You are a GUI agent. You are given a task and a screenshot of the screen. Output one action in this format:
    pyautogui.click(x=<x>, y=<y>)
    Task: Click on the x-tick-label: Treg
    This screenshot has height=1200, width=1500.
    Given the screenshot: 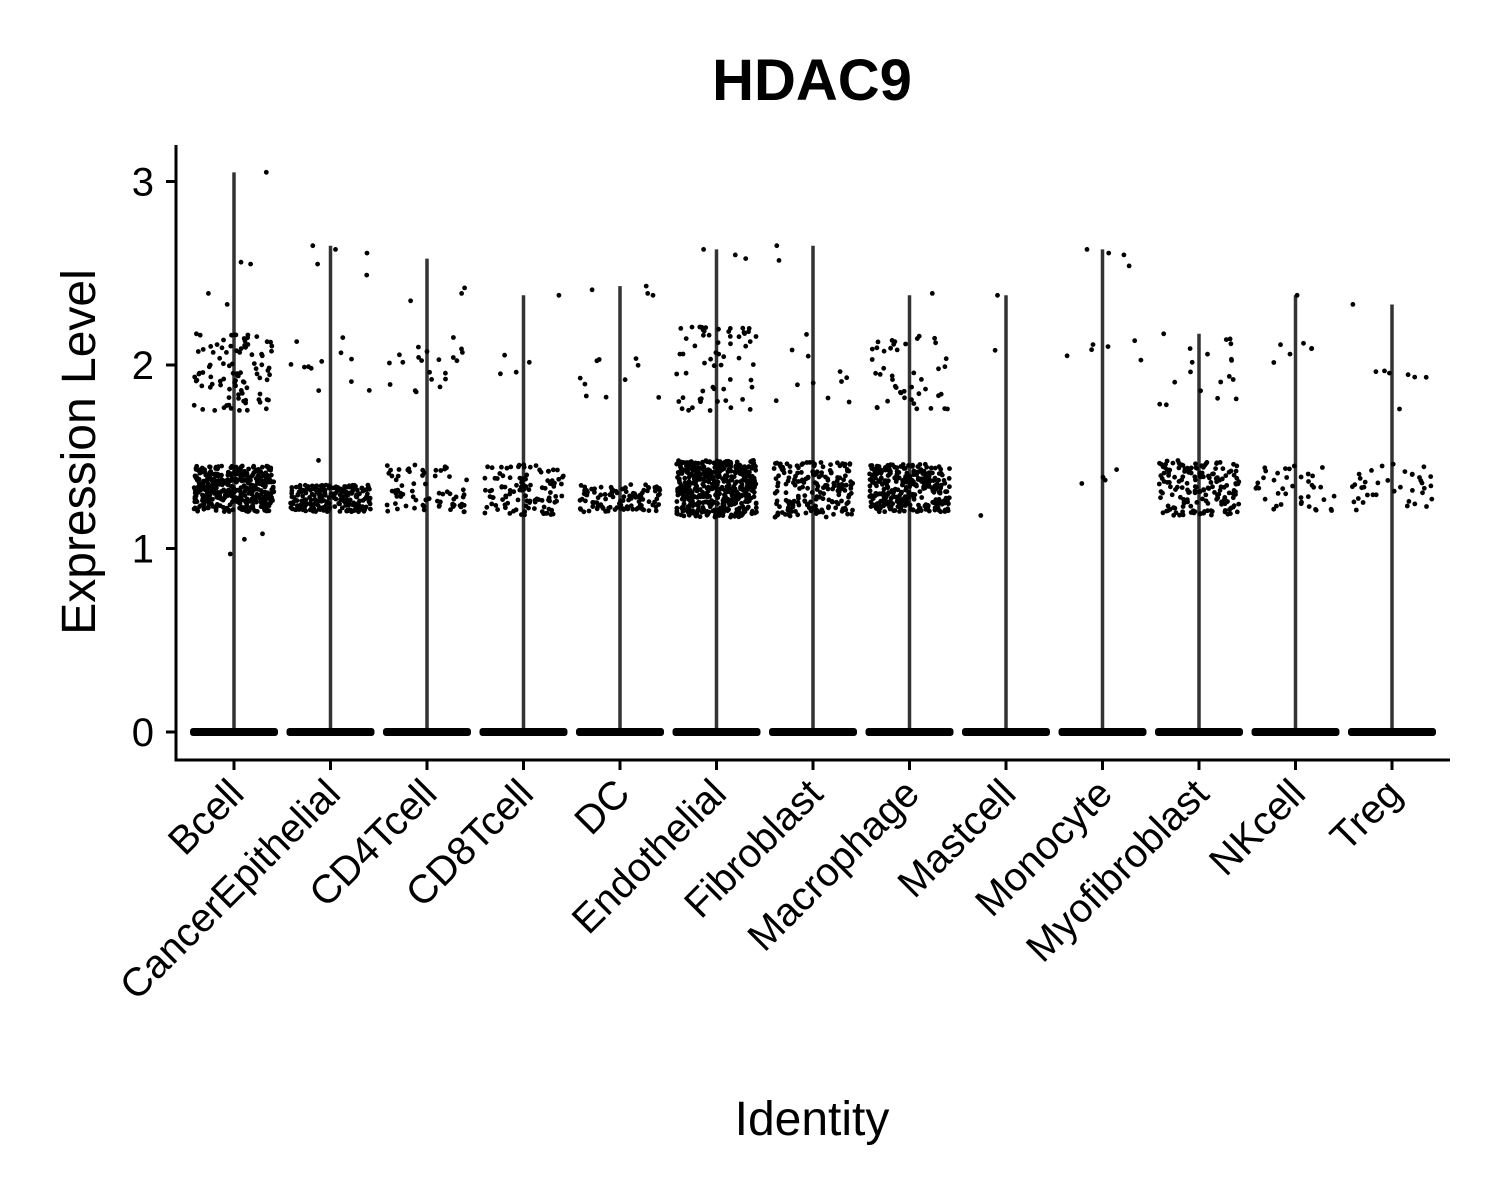 What is the action you would take?
    pyautogui.click(x=1366, y=815)
    